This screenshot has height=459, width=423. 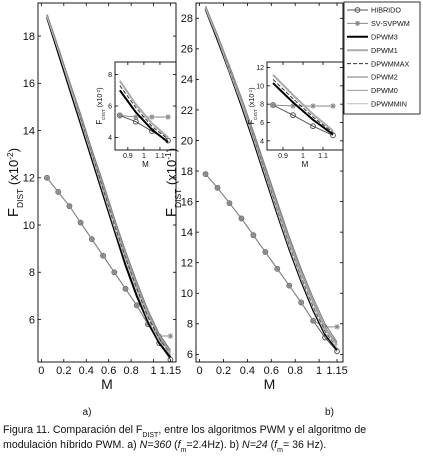 What do you see at coordinates (145, 164) in the screenshot?
I see `x-axis-label: M` at bounding box center [145, 164].